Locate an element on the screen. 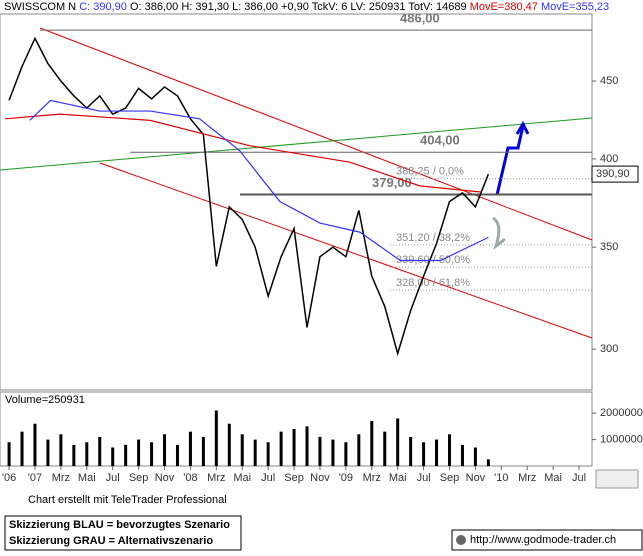 The height and width of the screenshot is (556, 643). legend-box is located at coordinates (123, 533).